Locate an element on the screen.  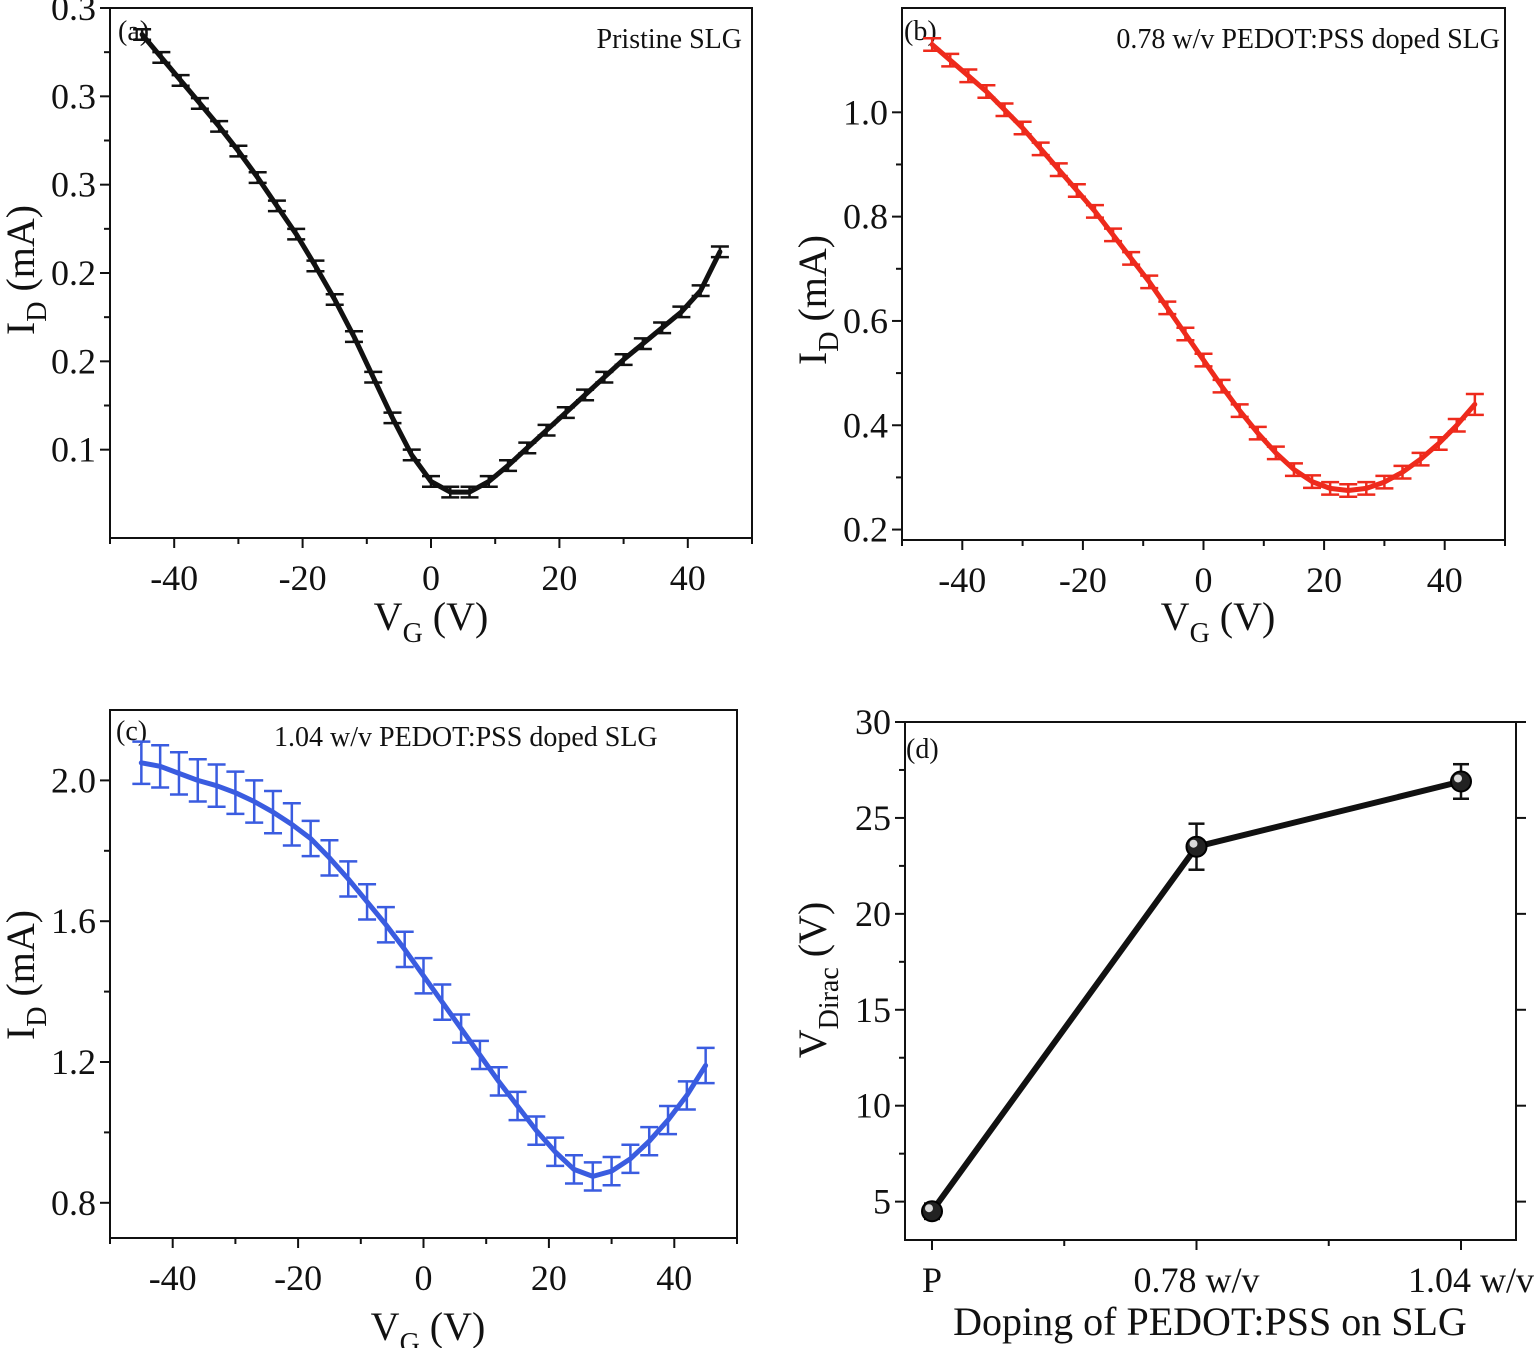
panel-annotation: Pristine SLG is located at coordinates (669, 39).